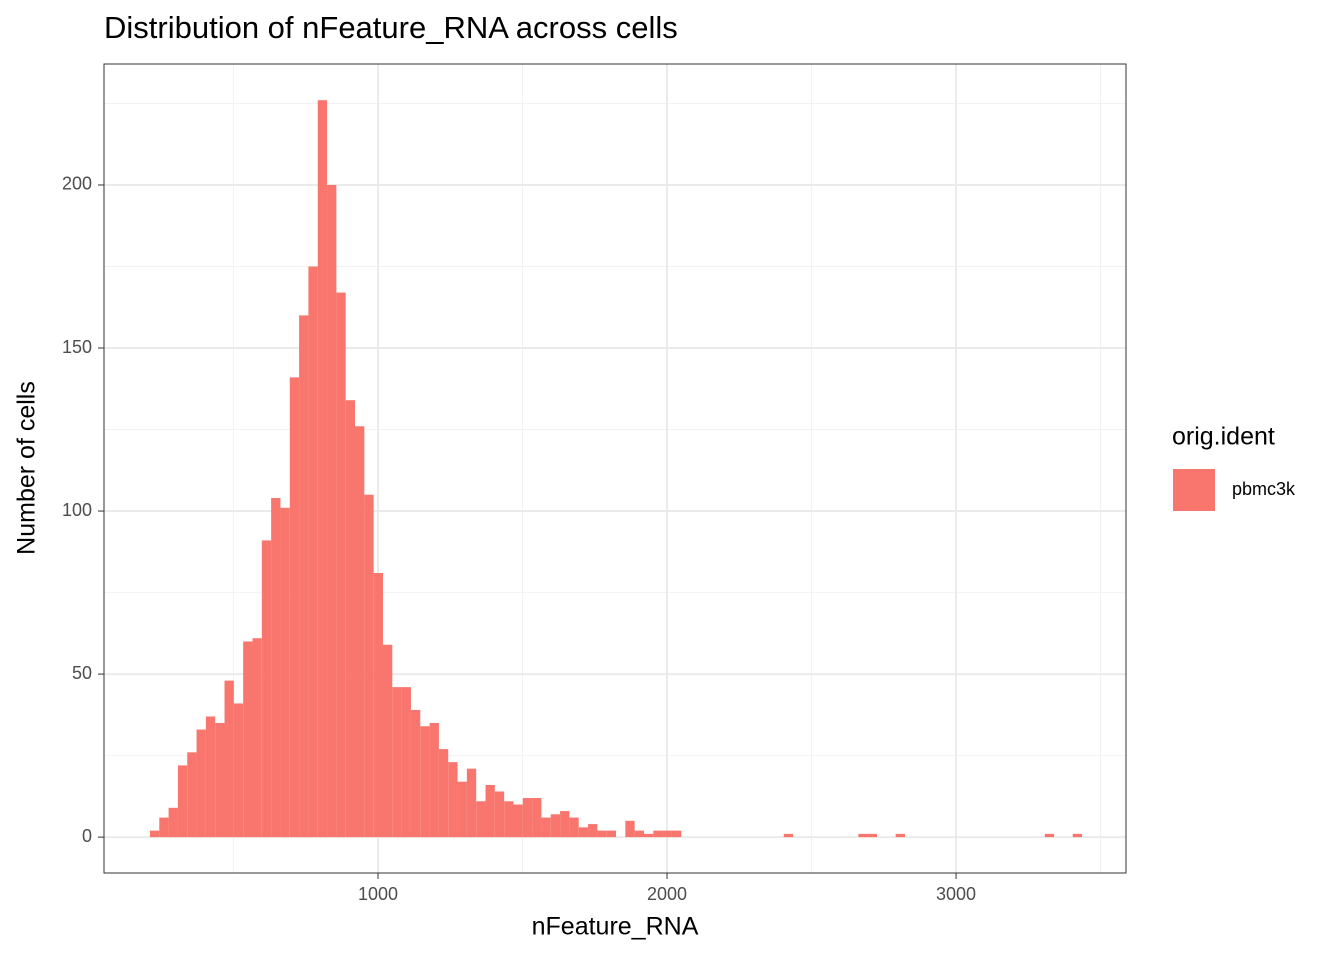  Describe the element at coordinates (615, 927) in the screenshot. I see `x-axis-label: nFeature_RNA` at that location.